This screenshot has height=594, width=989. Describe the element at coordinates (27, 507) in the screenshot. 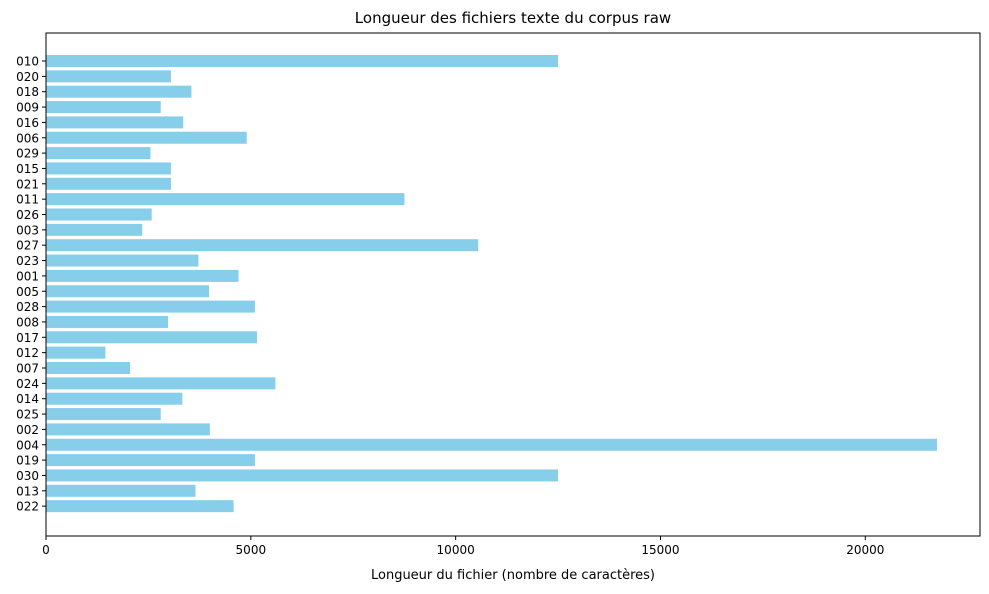

I see `y-tick-label: 022` at that location.